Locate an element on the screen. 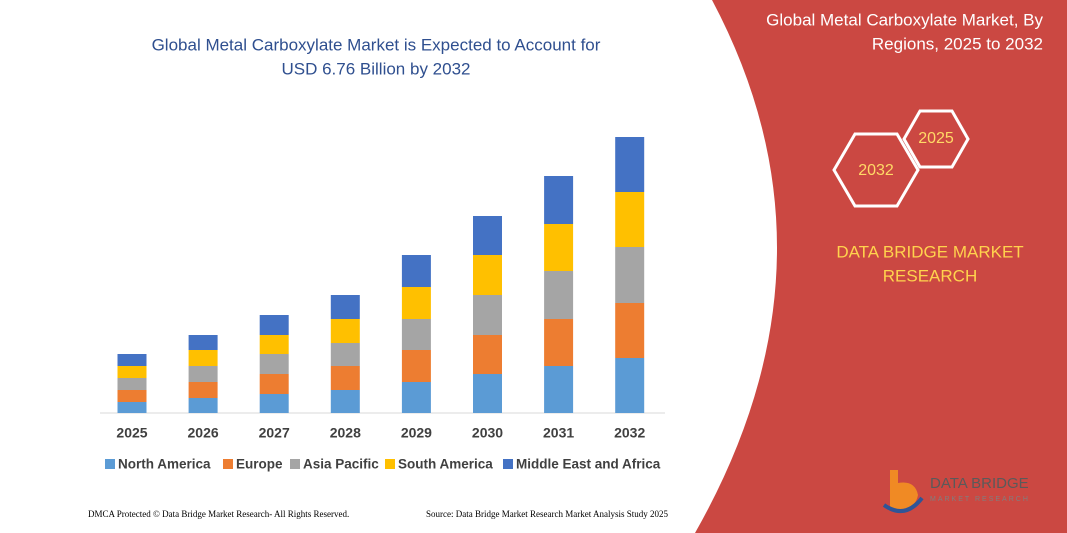 This screenshot has height=533, width=1067. hexagon-label: 2025 is located at coordinates (936, 138).